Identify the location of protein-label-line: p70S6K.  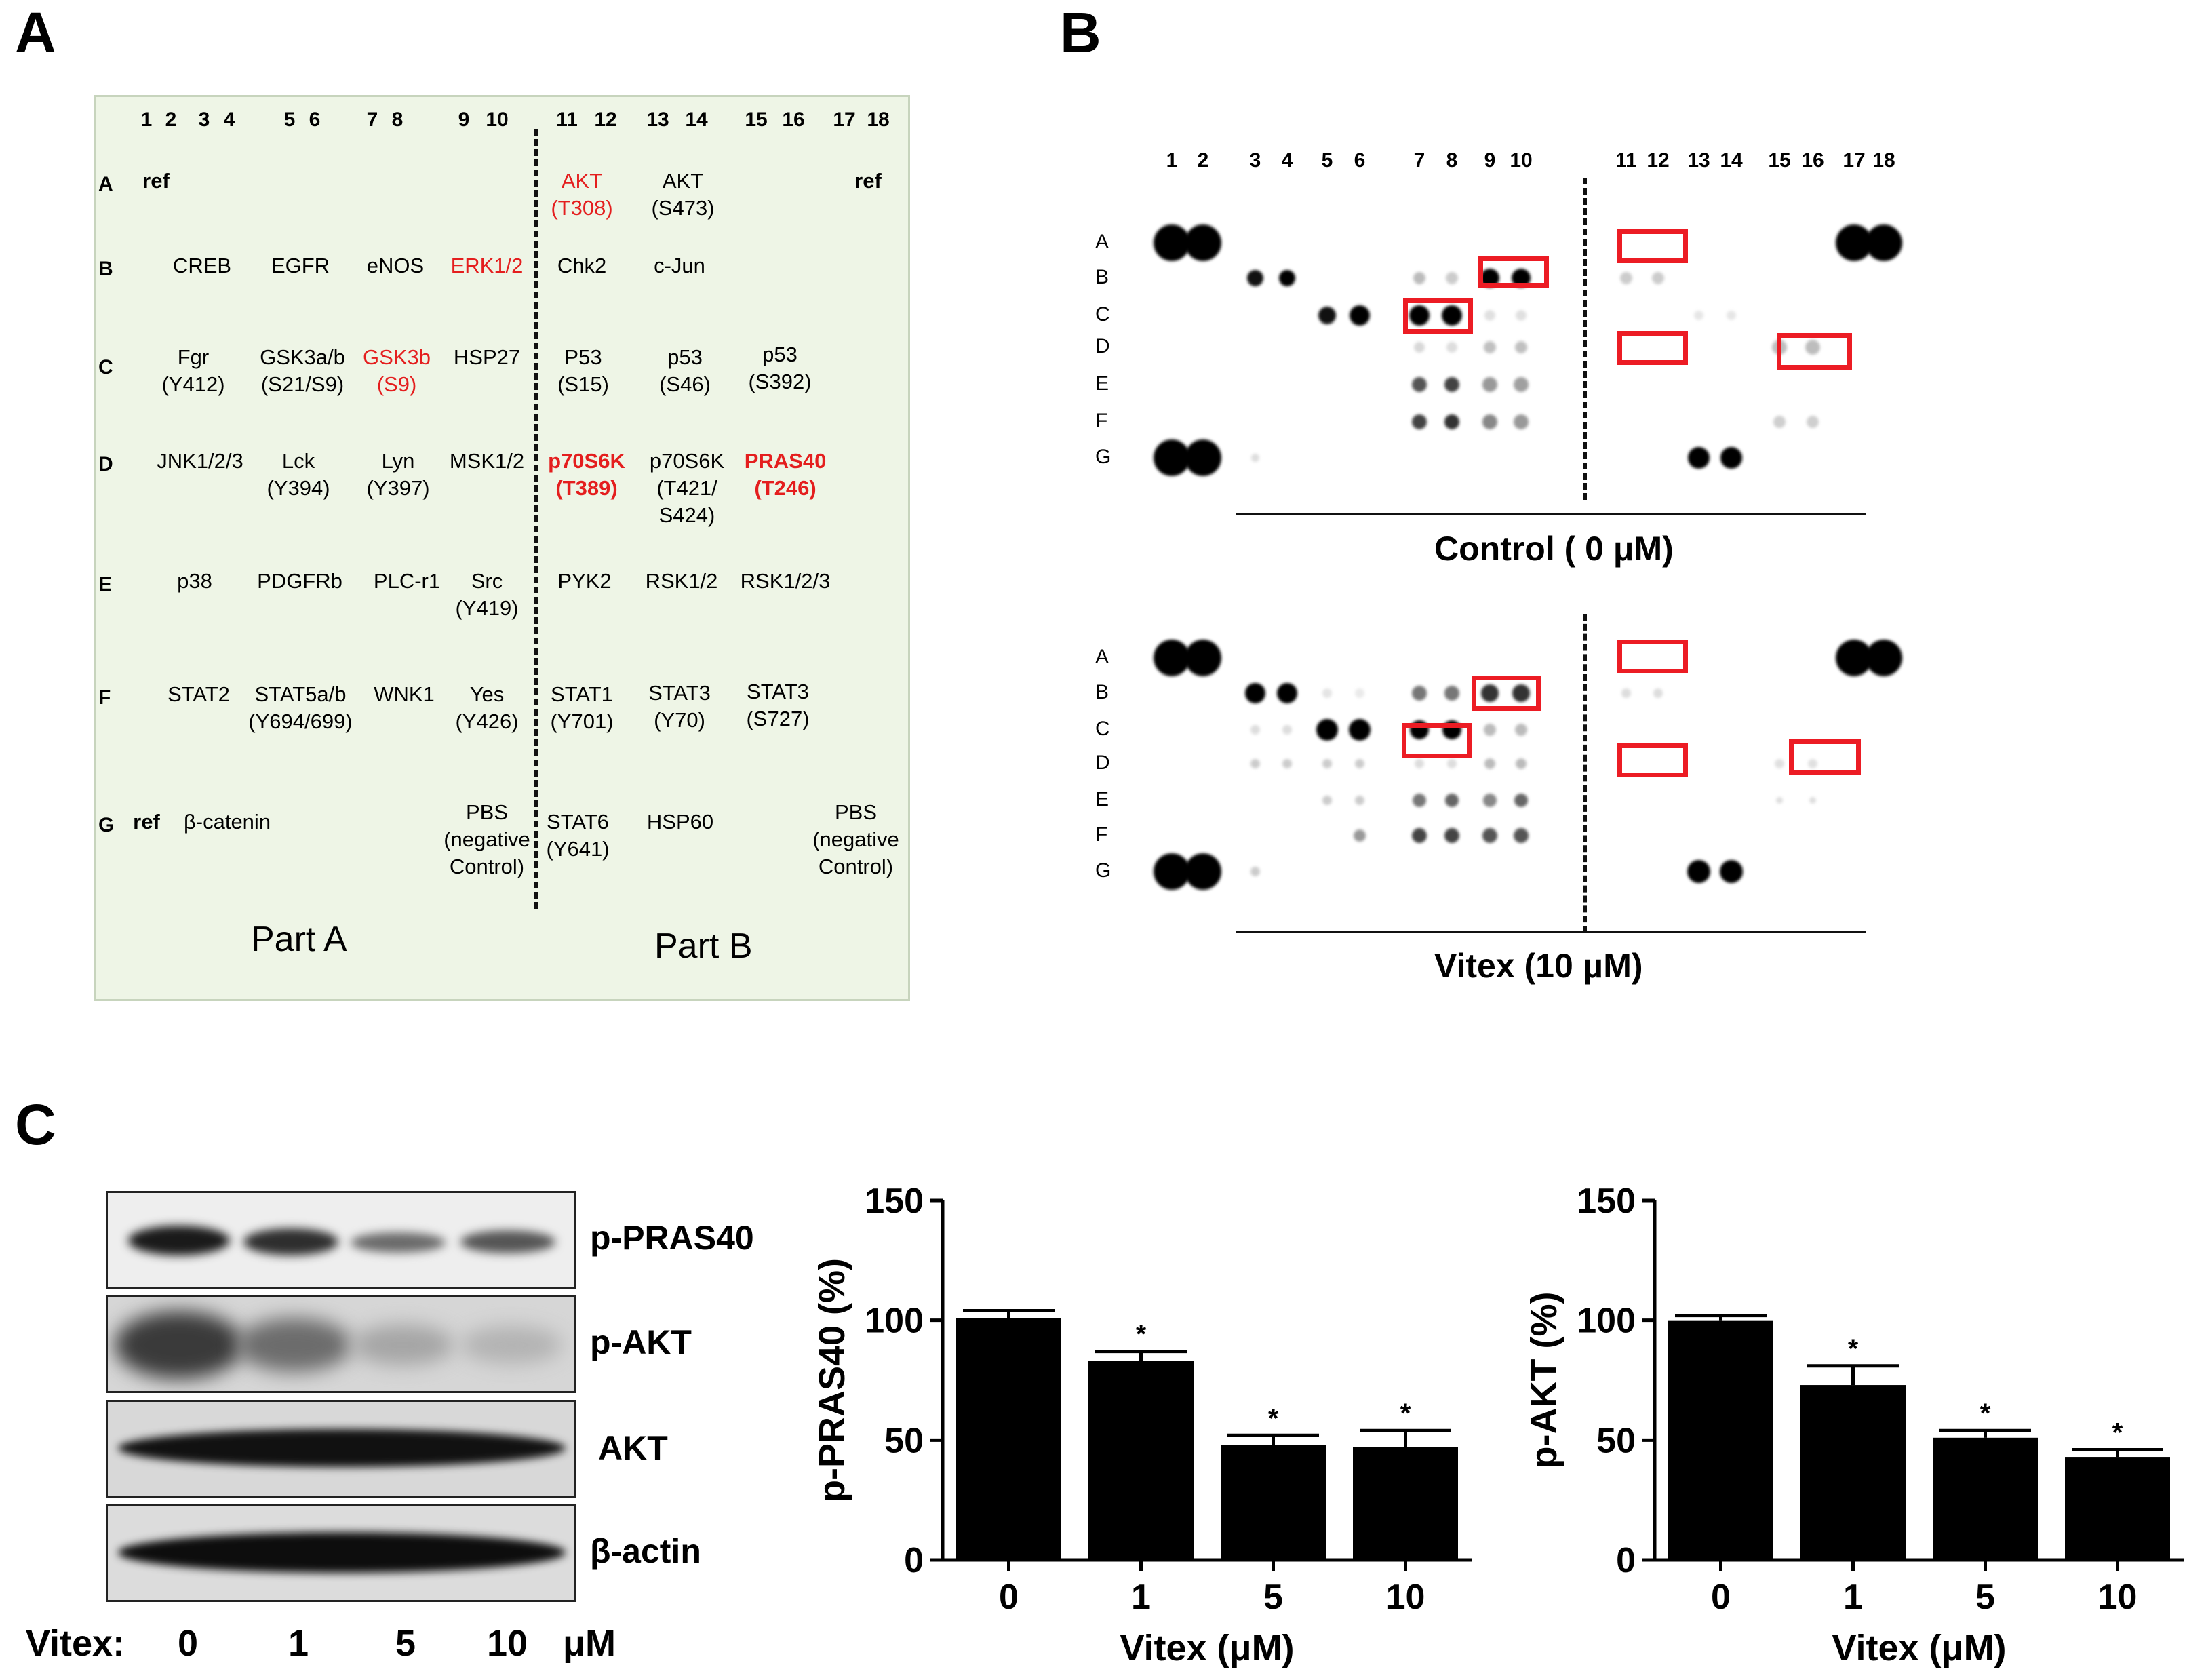
(687, 461).